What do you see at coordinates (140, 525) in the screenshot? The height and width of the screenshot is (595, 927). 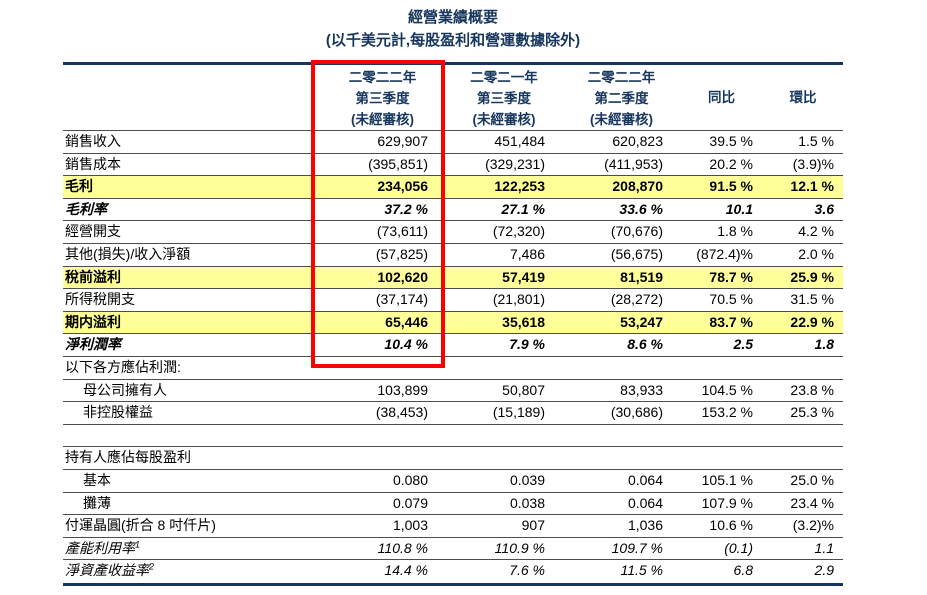 I see `row-label-text: 付運晶圓(折合 8 吋仟片)` at bounding box center [140, 525].